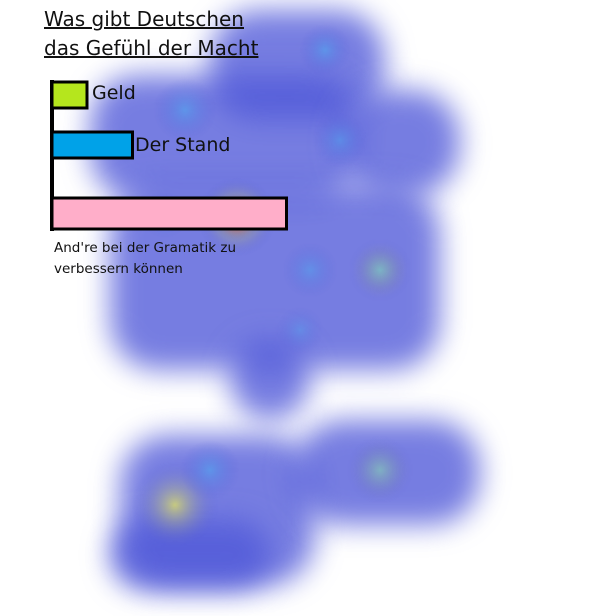 The width and height of the screenshot is (616, 616). I want to click on bar-geld, so click(69, 95).